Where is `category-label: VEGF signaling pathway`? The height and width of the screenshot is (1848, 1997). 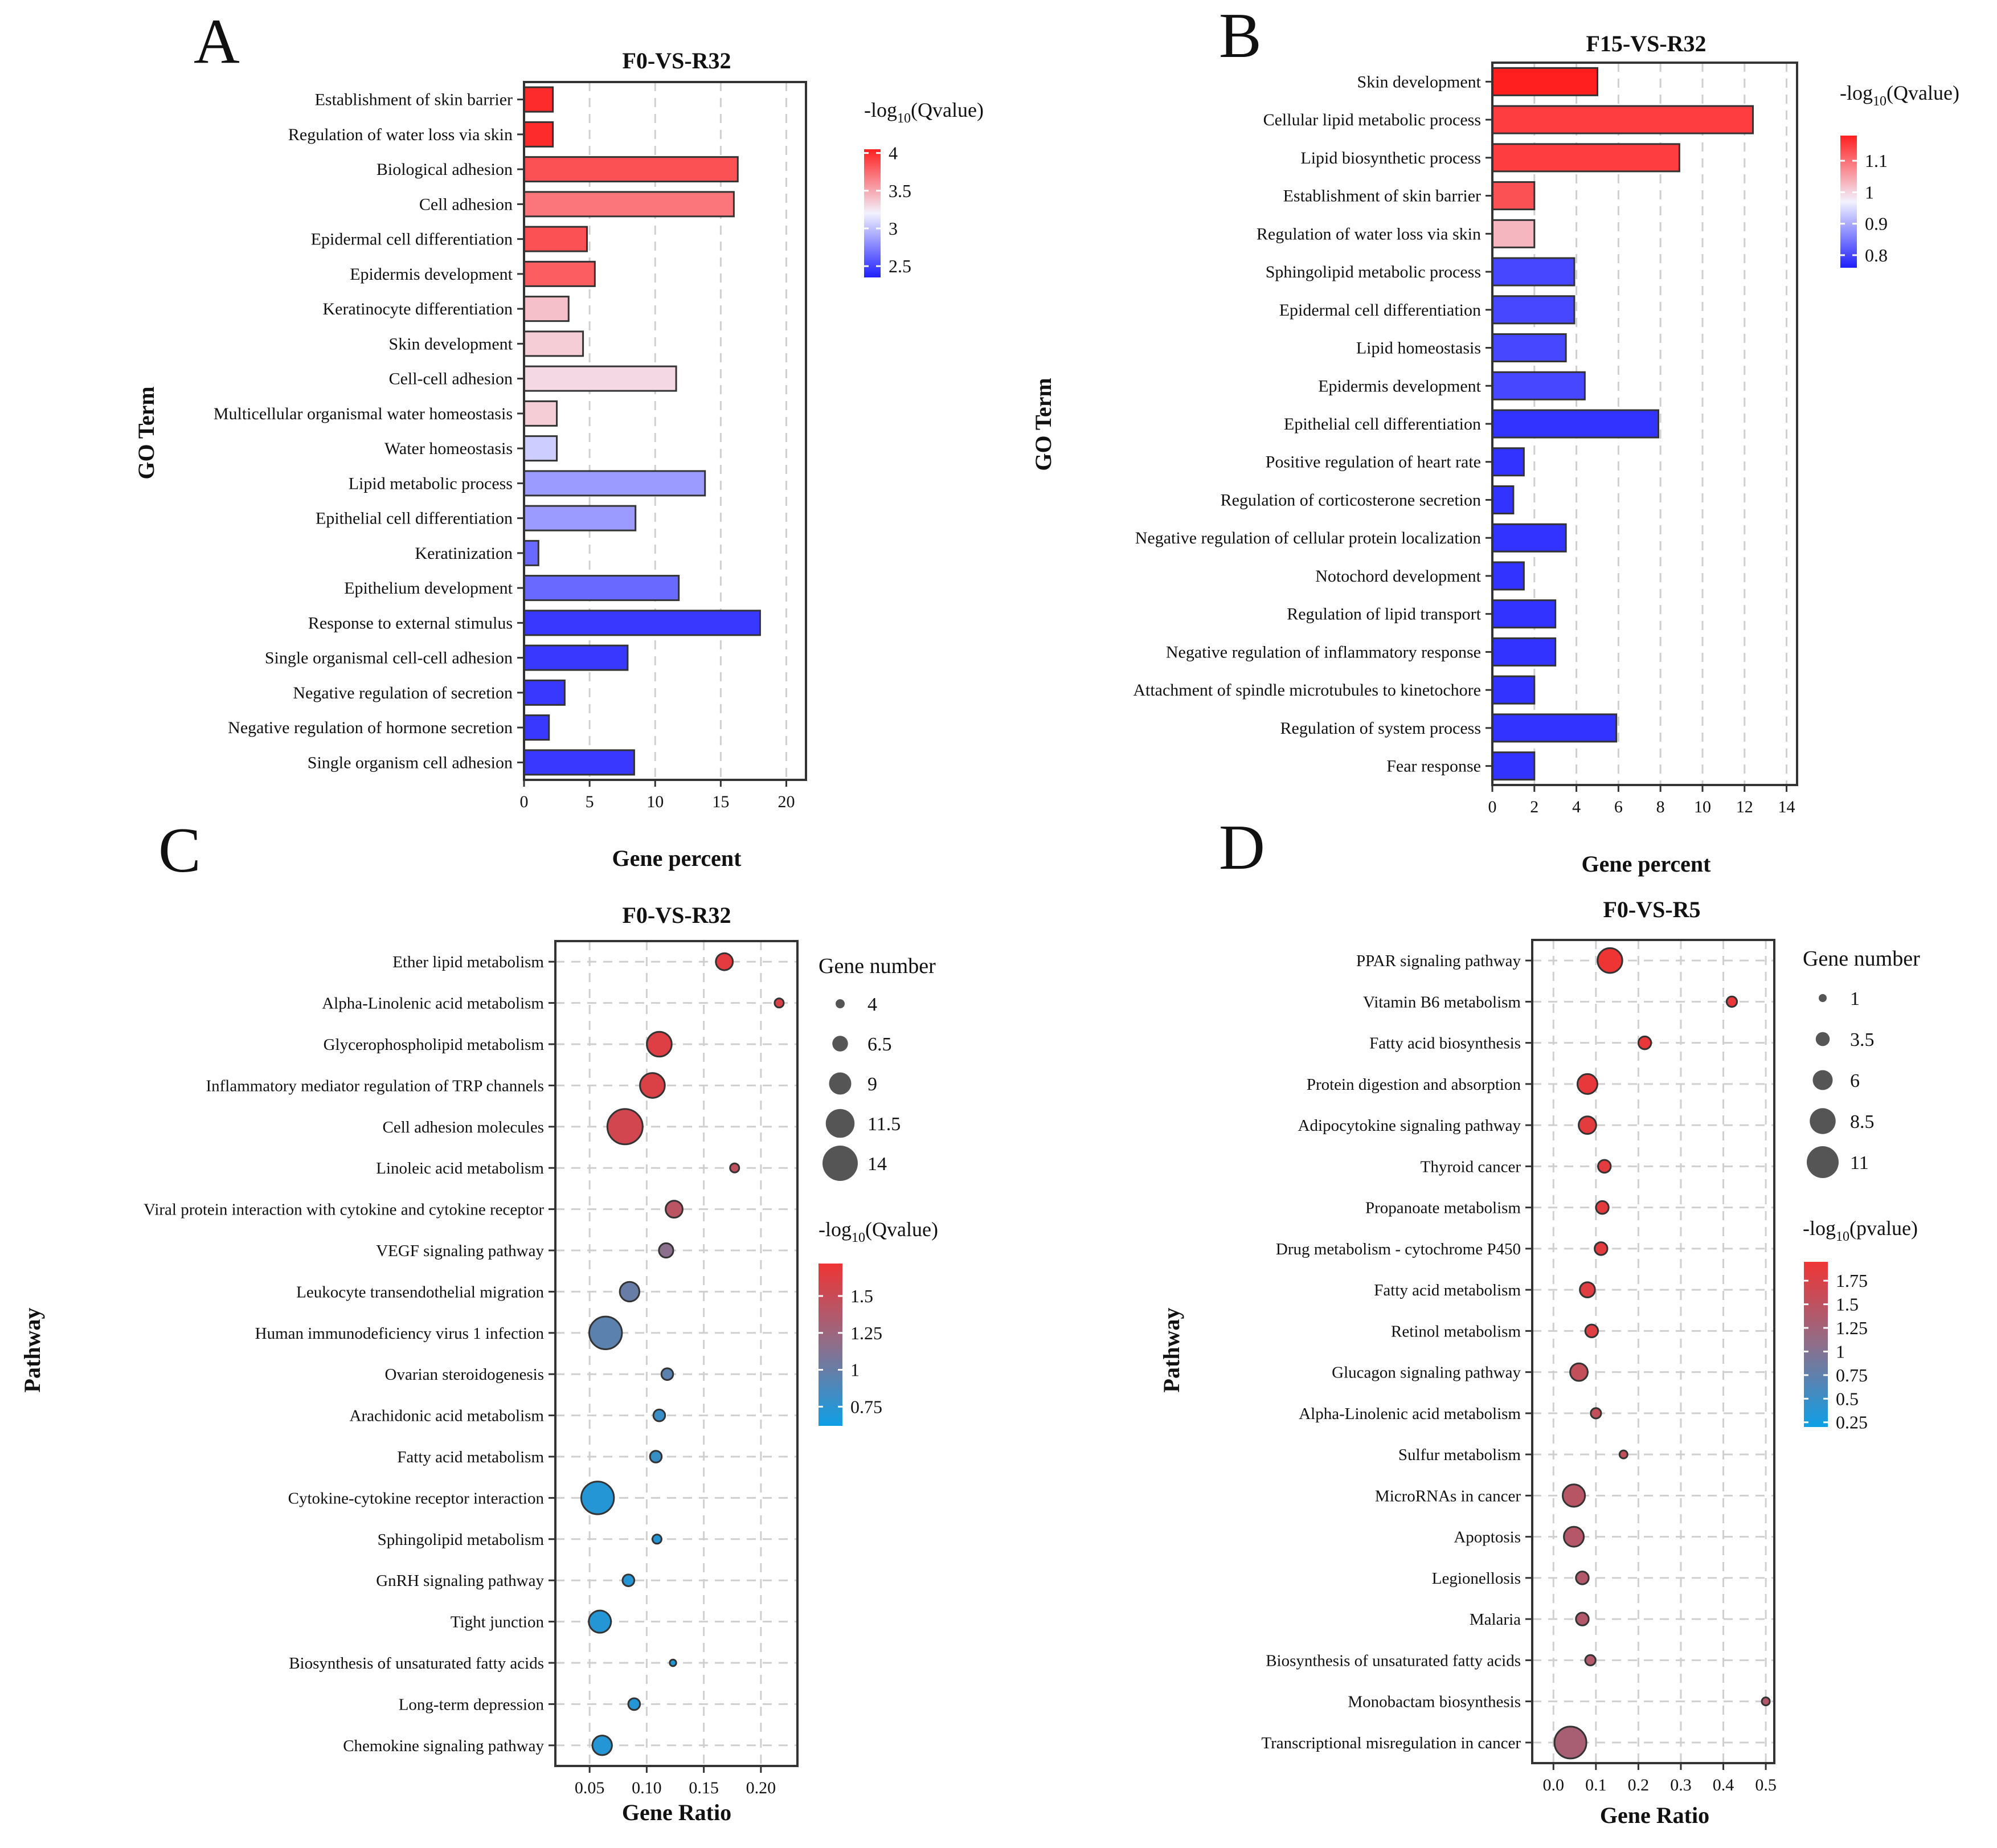 category-label: VEGF signaling pathway is located at coordinates (460, 1251).